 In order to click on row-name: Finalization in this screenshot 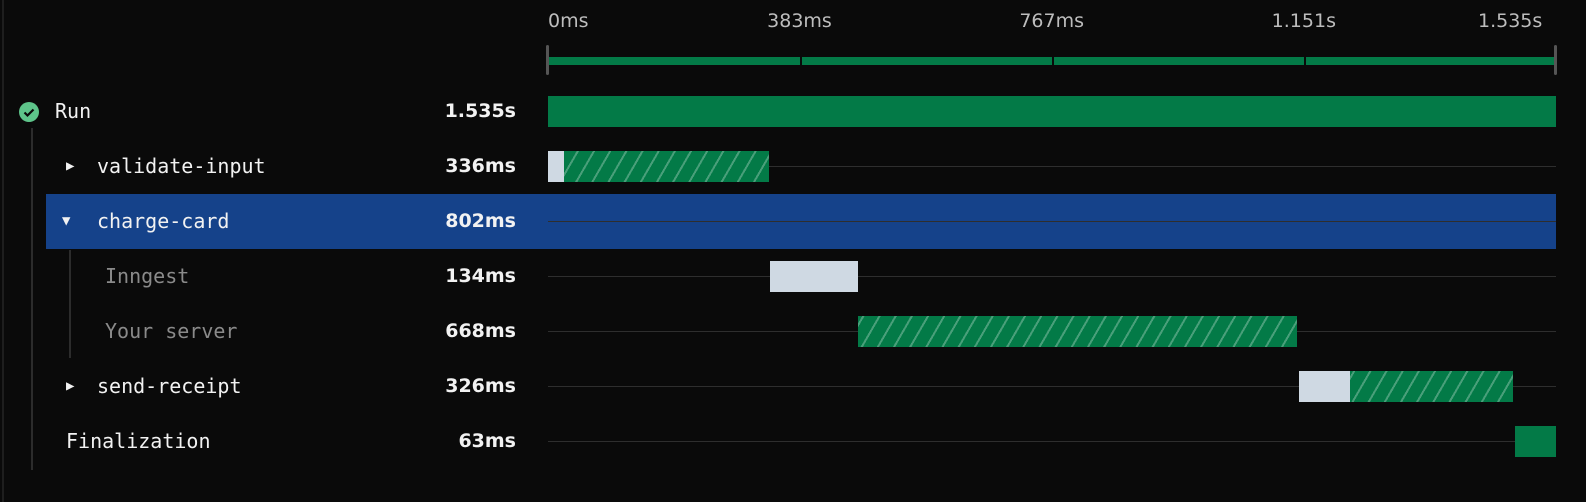, I will do `click(138, 441)`.